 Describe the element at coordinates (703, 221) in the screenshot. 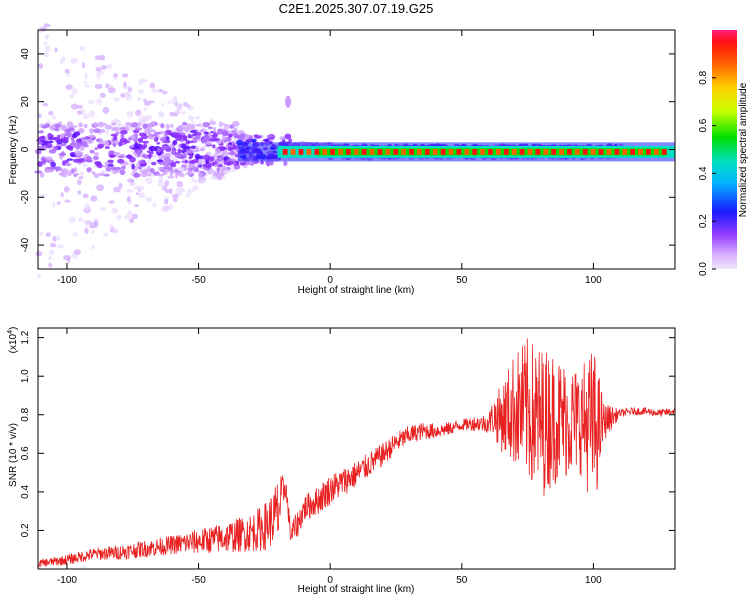

I see `colorbar-tick-label: 0.2` at that location.